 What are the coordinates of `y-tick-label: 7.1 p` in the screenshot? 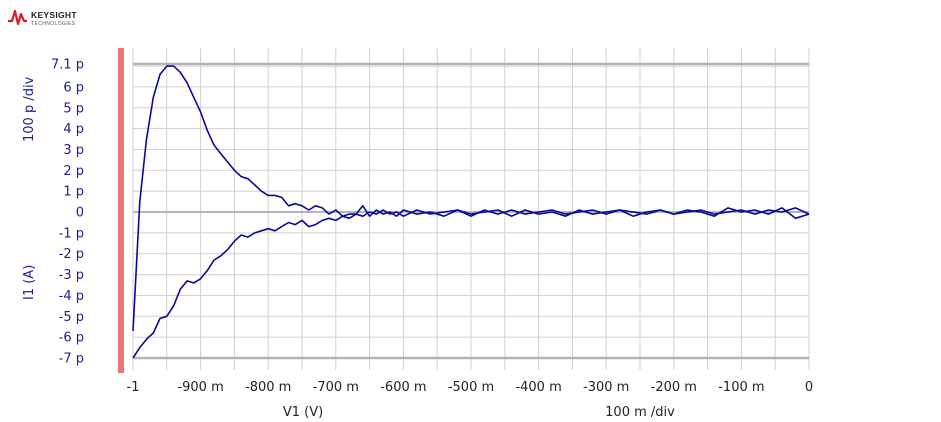 It's located at (67, 65).